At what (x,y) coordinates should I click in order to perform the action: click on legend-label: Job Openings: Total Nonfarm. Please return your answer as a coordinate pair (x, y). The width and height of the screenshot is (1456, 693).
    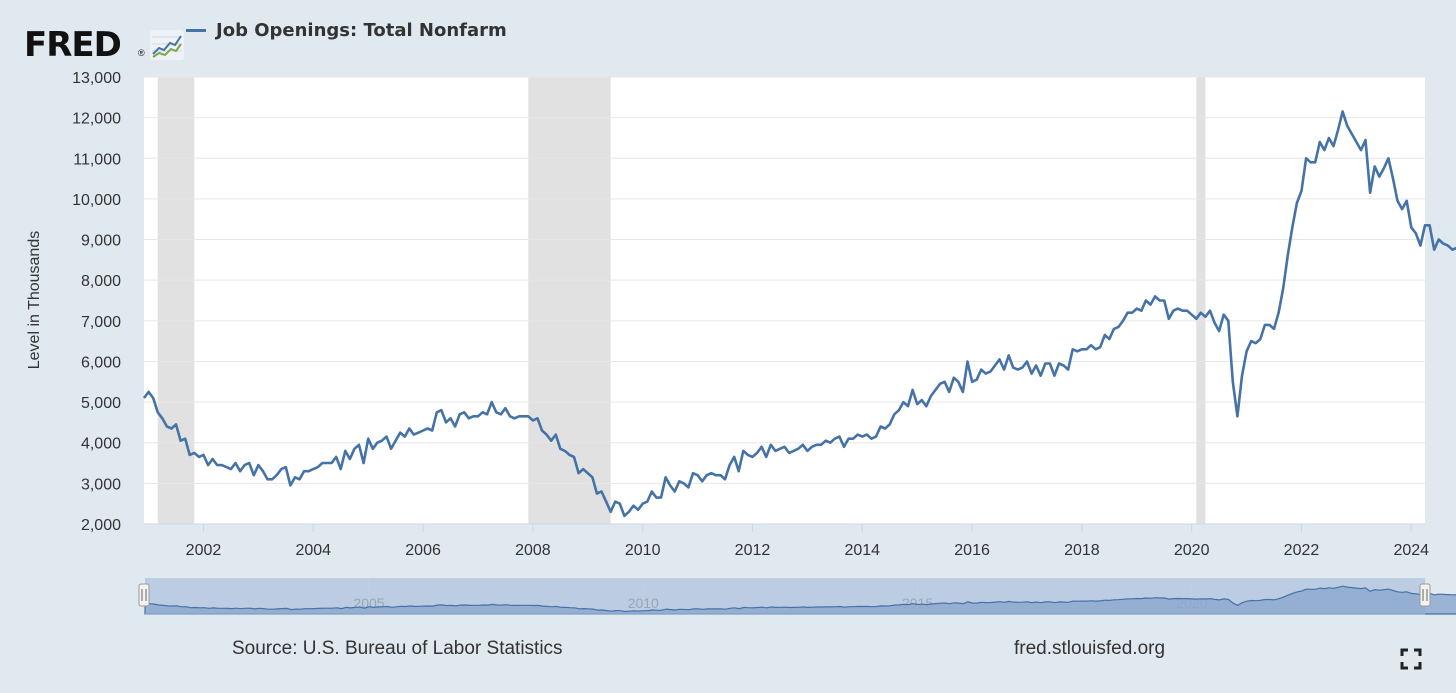
    Looking at the image, I should click on (361, 30).